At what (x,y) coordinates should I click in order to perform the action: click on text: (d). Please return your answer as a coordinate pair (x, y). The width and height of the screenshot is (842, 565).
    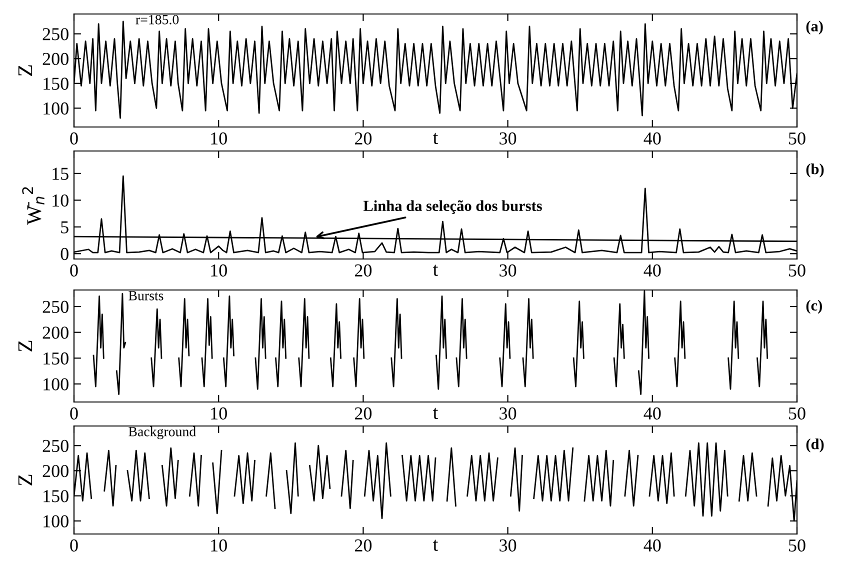
    Looking at the image, I should click on (815, 445).